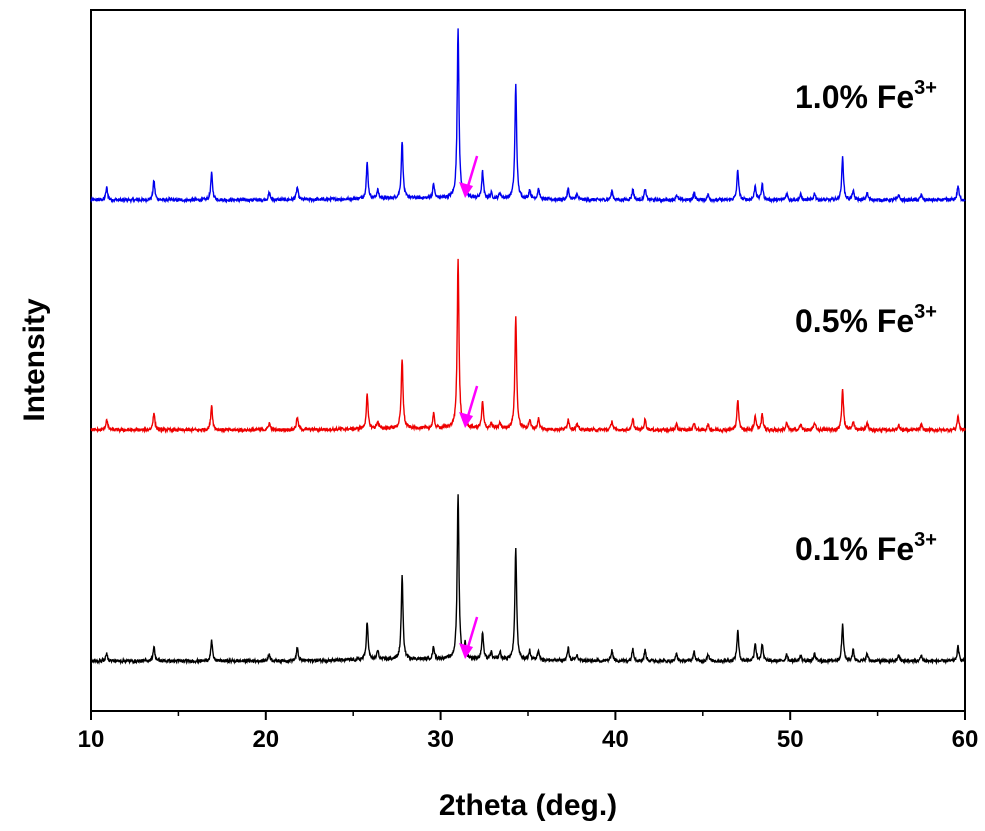 The height and width of the screenshot is (831, 985). I want to click on series-label-main: 0.5% Fe, so click(854, 321).